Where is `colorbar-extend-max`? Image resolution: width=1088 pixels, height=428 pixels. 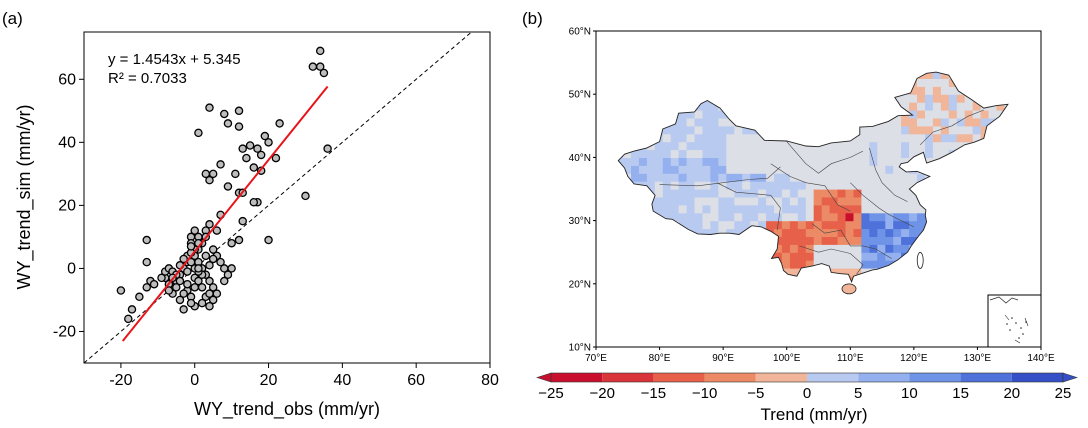 colorbar-extend-max is located at coordinates (1070, 377).